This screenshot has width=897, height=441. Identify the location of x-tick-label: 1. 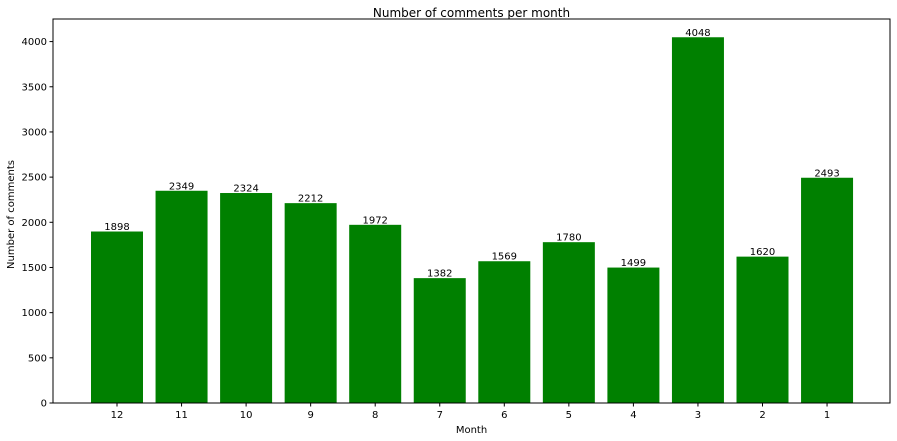
(827, 415).